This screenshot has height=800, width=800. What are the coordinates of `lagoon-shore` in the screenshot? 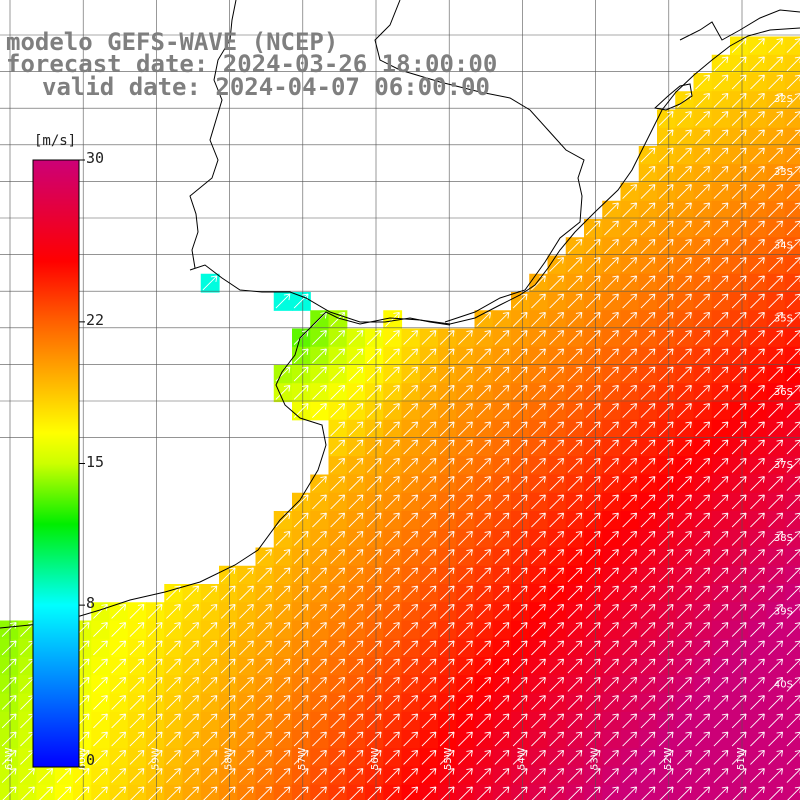 It's located at (673, 97).